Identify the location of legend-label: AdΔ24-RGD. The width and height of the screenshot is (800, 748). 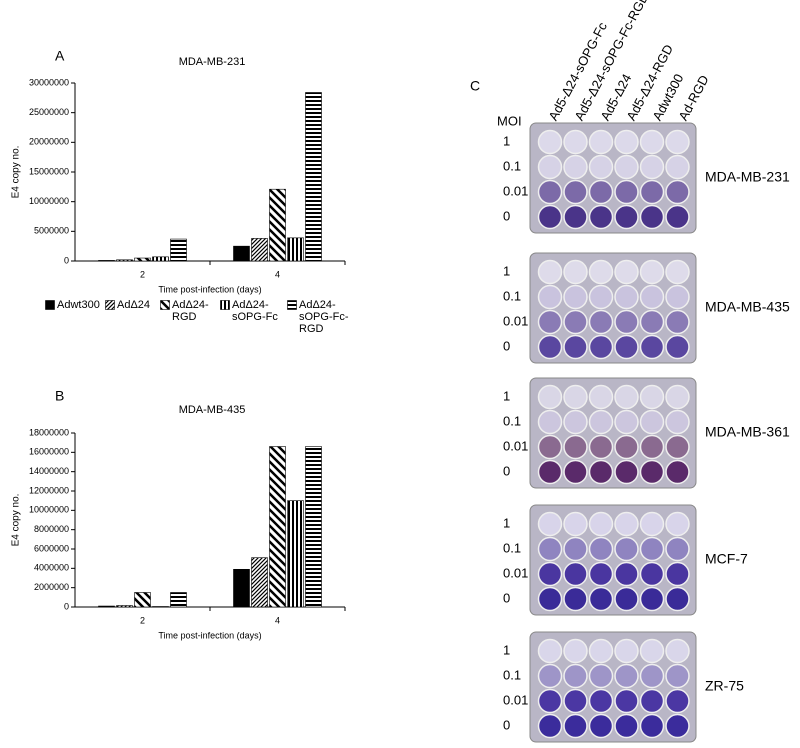
(190, 311).